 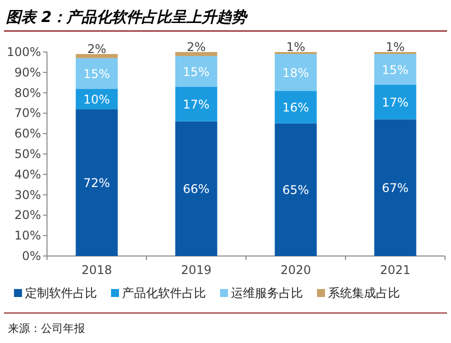 I want to click on legend-label: 定制软件占比, so click(x=61, y=293).